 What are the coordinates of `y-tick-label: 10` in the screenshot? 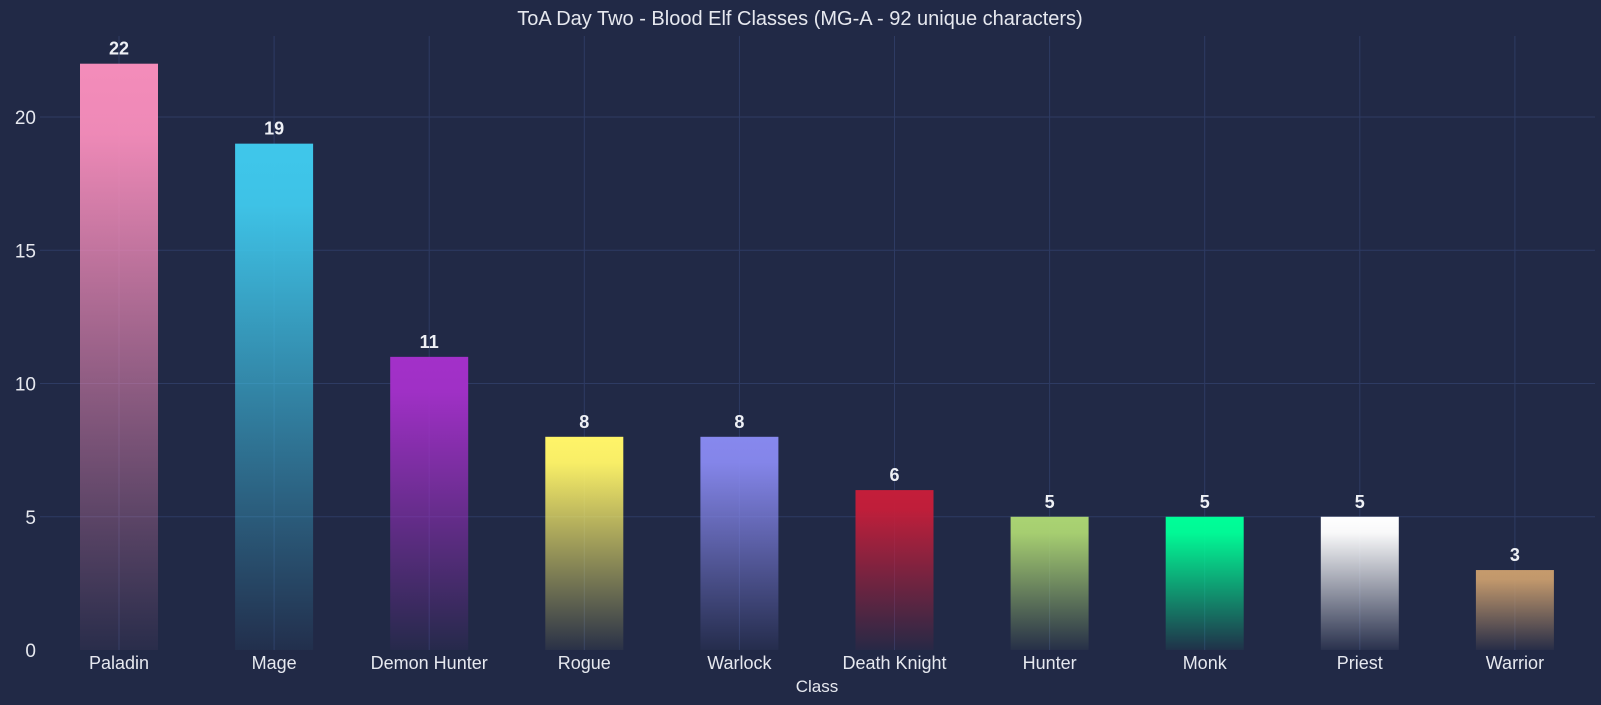 It's located at (25, 385).